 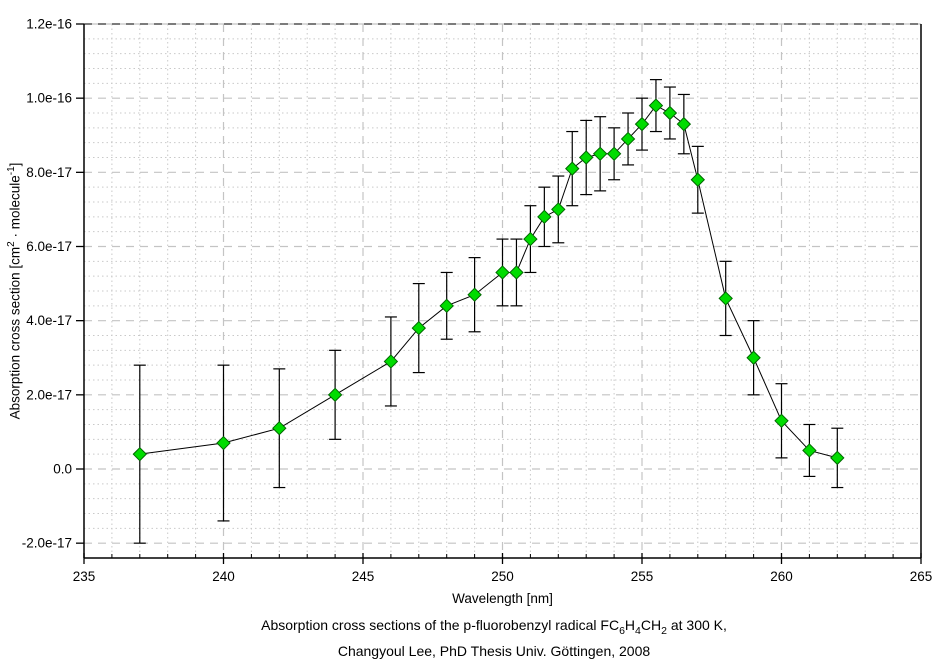 What do you see at coordinates (223, 576) in the screenshot?
I see `x-tick-label: 240` at bounding box center [223, 576].